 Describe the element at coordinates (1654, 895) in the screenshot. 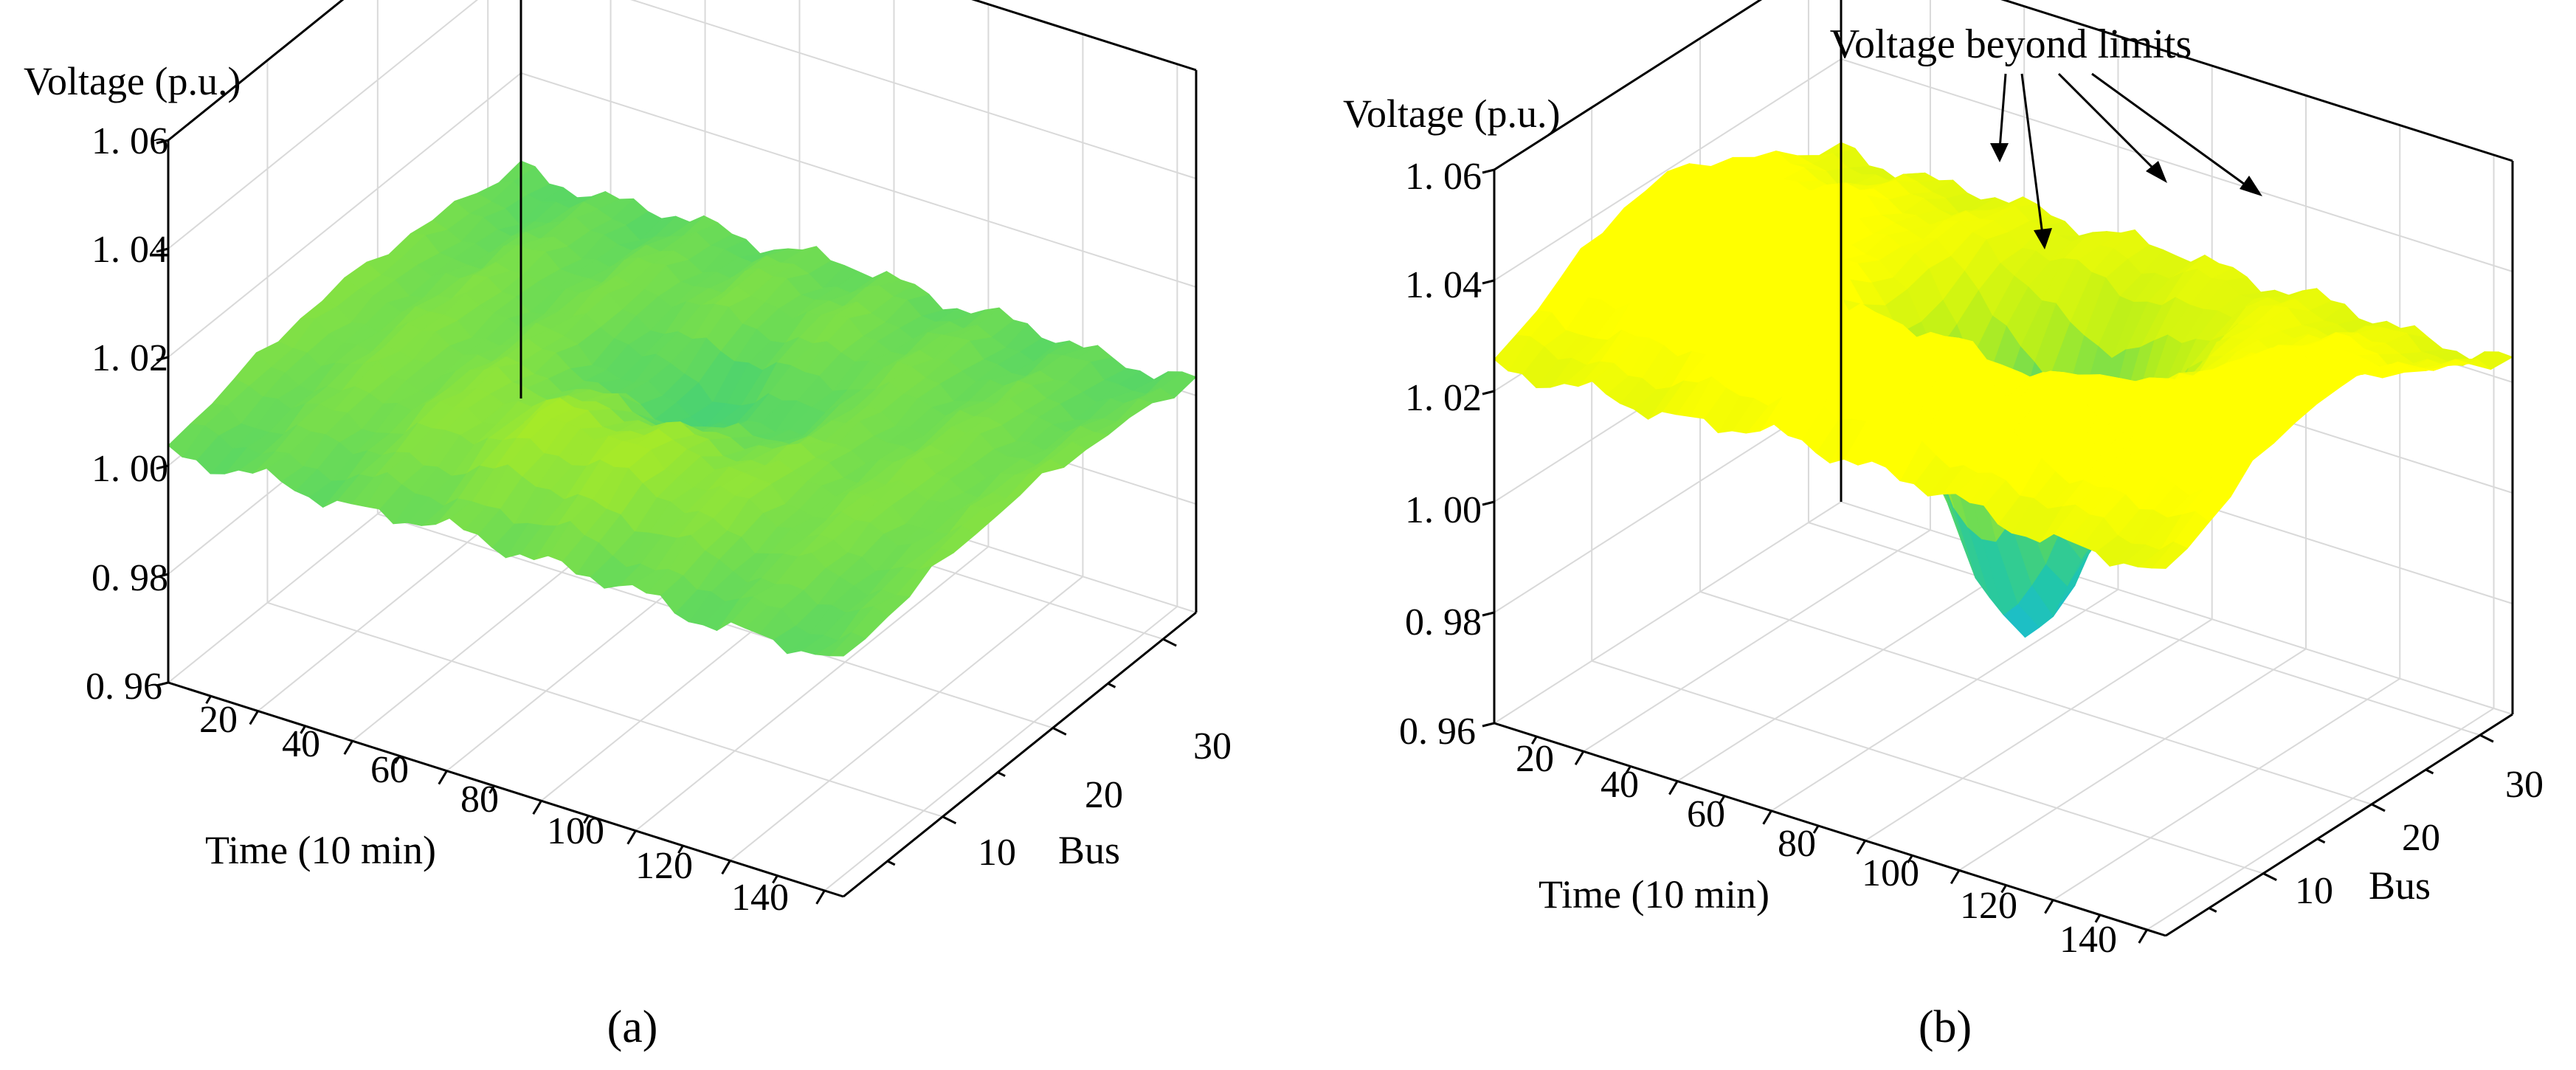

I see `x-axis-label: Time (10 min)` at that location.